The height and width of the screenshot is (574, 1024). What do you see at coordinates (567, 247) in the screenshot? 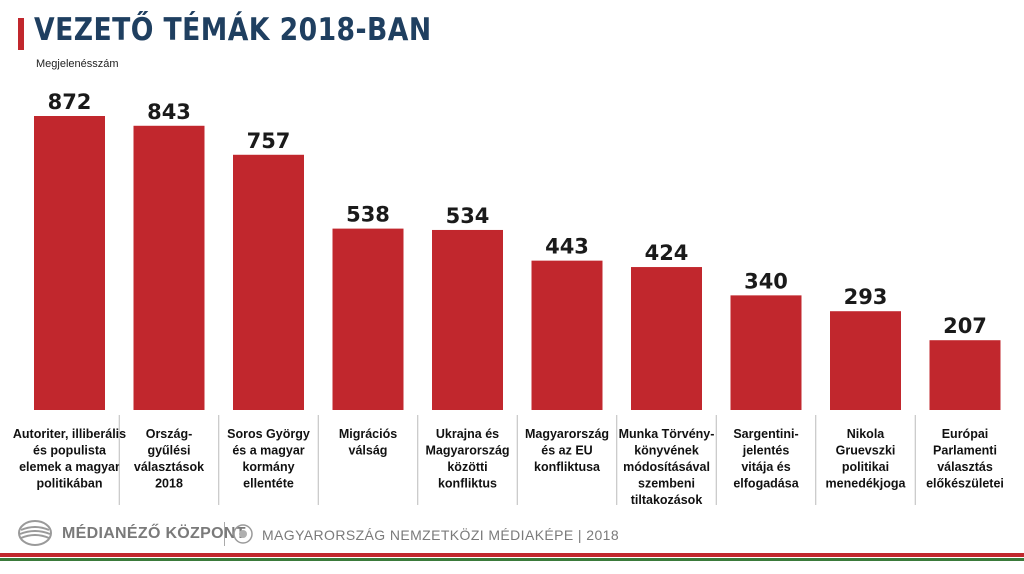
I see `bar-value-label: 443` at bounding box center [567, 247].